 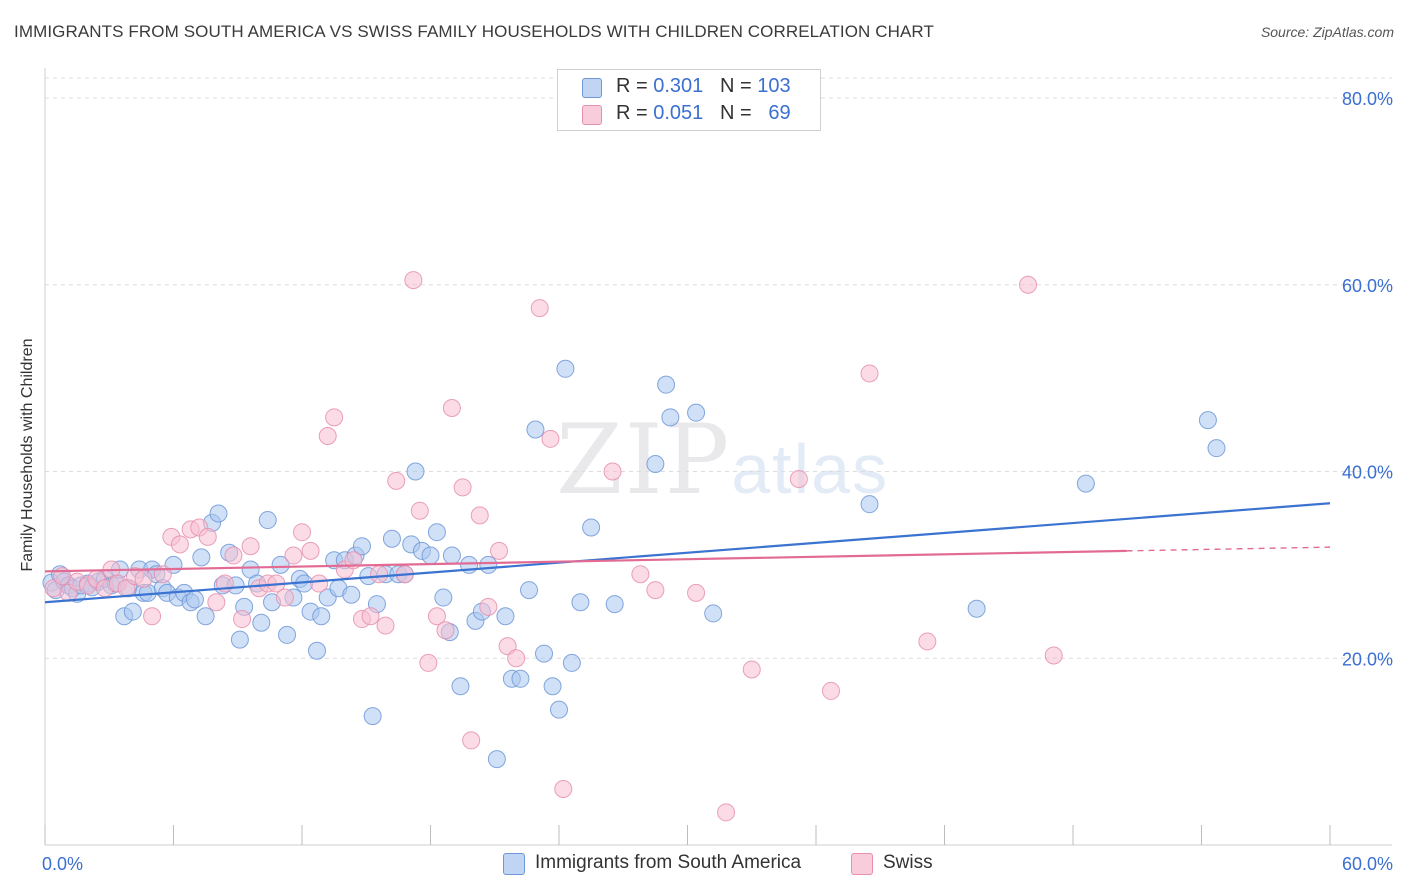 What do you see at coordinates (585, 561) in the screenshot?
I see `trend-line-swiss` at bounding box center [585, 561].